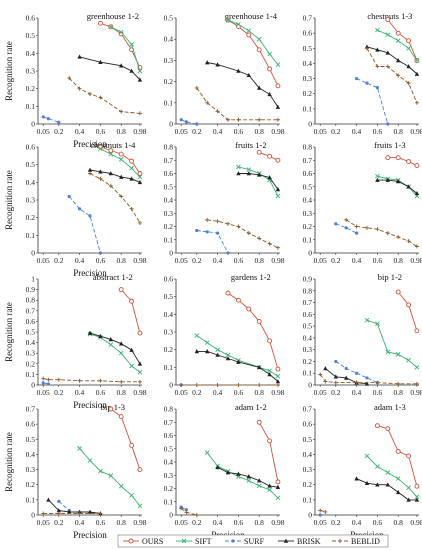 The width and height of the screenshot is (422, 550). Describe the element at coordinates (169, 173) in the screenshot. I see `y-tick-label: 0.6` at that location.